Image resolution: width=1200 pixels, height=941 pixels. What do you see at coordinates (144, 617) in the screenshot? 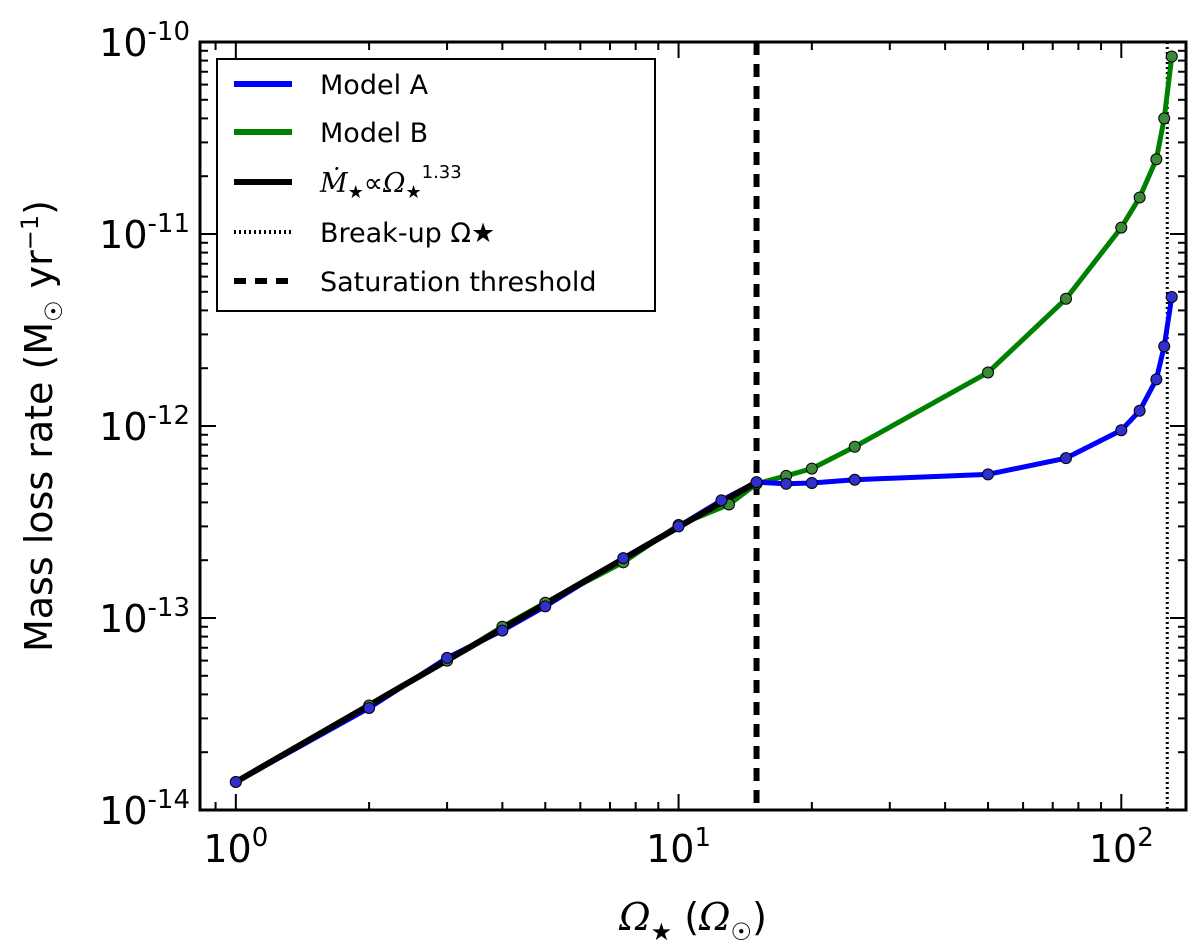
I see `y-tick-label: 10-13` at bounding box center [144, 617].